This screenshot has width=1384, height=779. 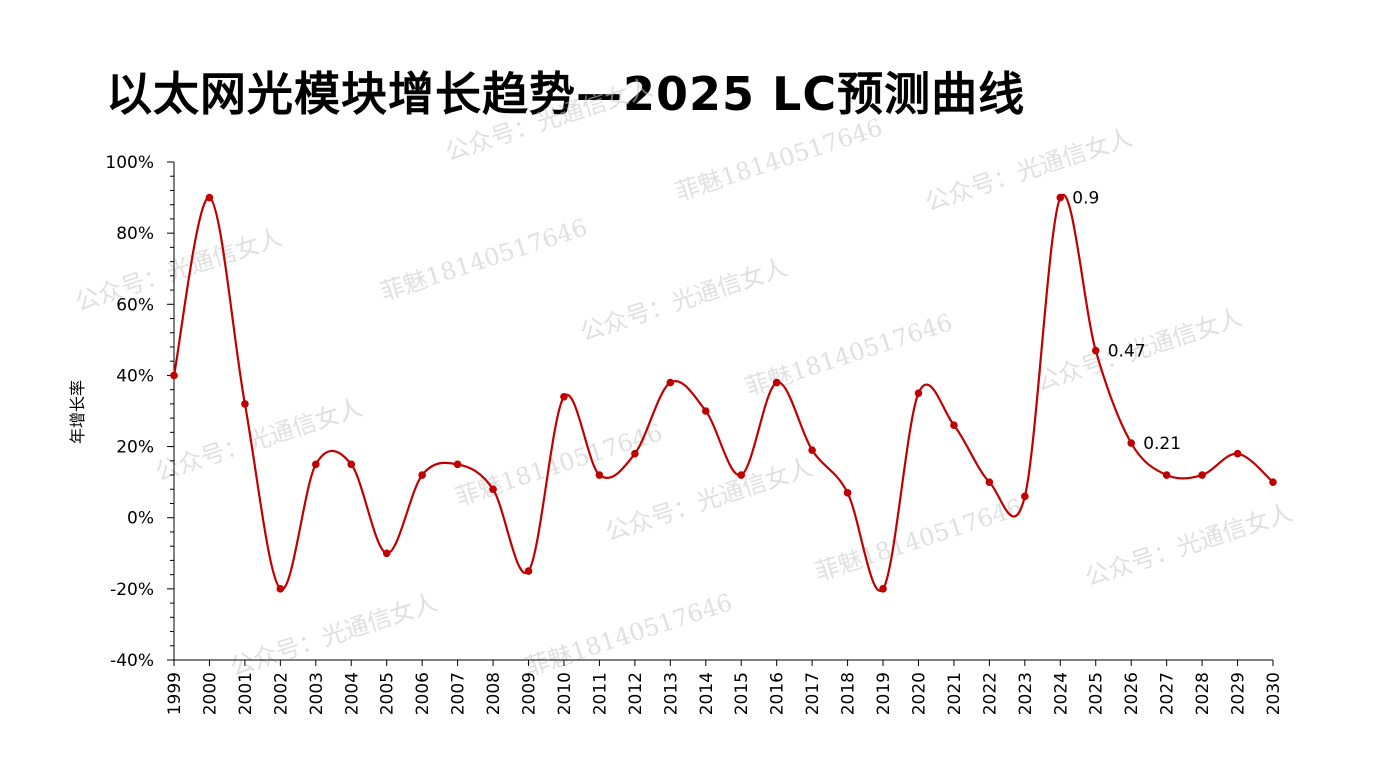 I want to click on x-tick-label: 2014, so click(x=707, y=693).